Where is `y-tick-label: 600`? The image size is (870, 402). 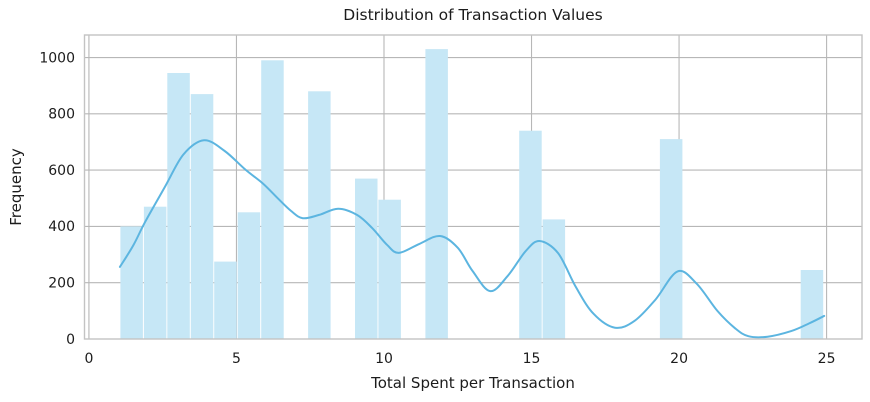
y-tick-label: 600 is located at coordinates (61, 171).